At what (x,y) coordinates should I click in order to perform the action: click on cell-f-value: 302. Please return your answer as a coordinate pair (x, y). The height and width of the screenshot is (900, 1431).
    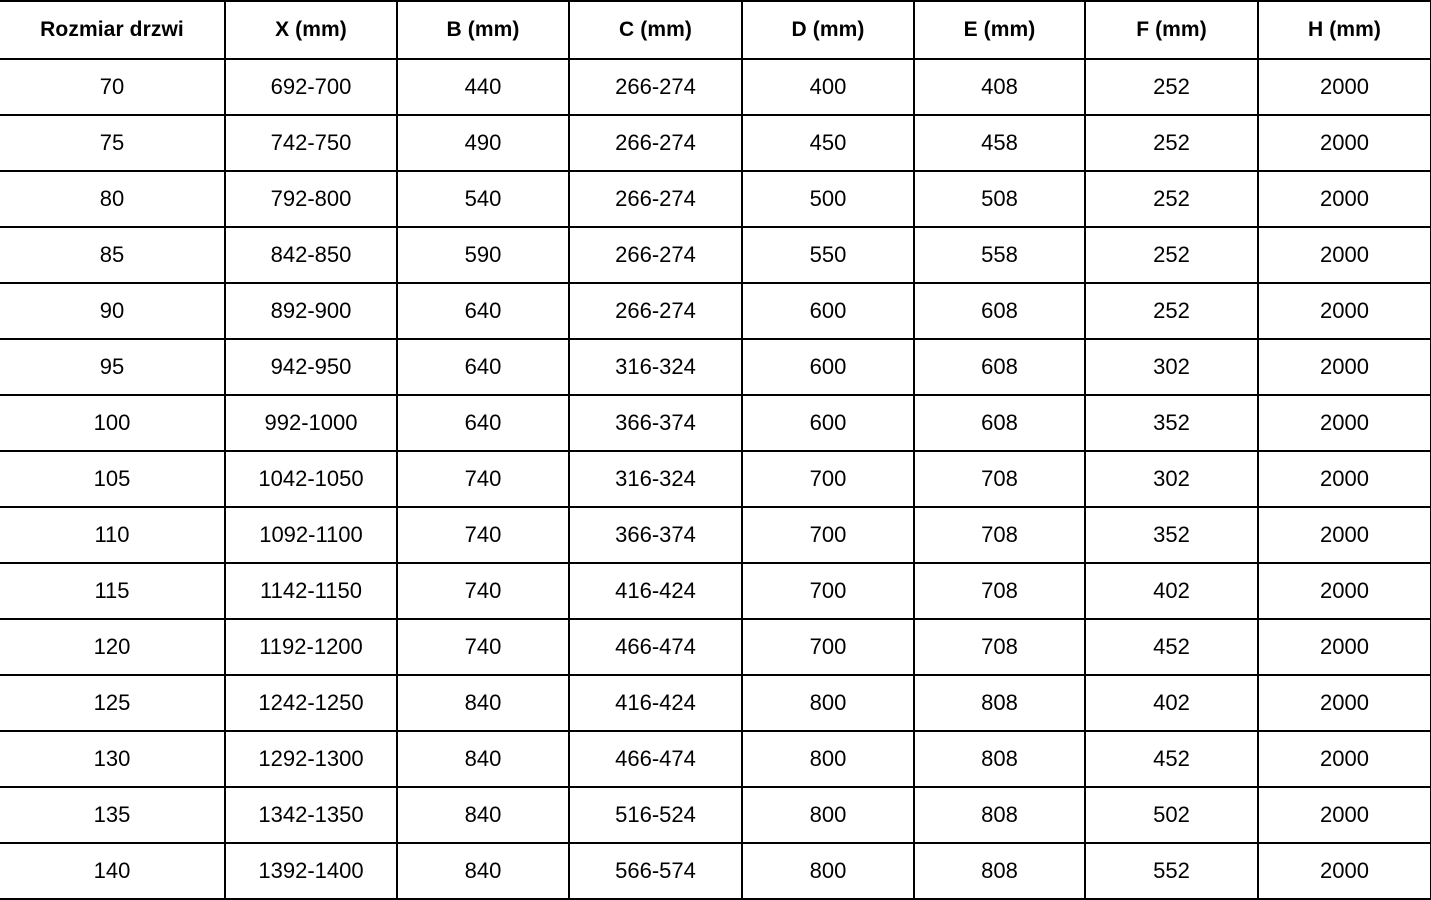
    Looking at the image, I should click on (1171, 367).